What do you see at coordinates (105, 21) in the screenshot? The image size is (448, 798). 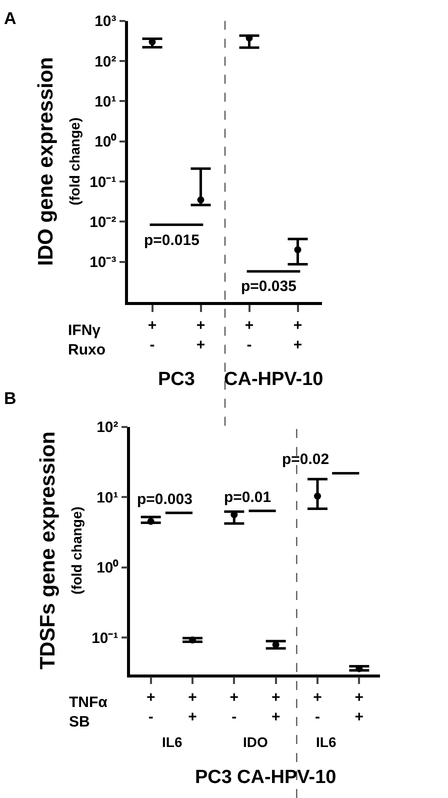 I see `y-tick-label: 10³` at bounding box center [105, 21].